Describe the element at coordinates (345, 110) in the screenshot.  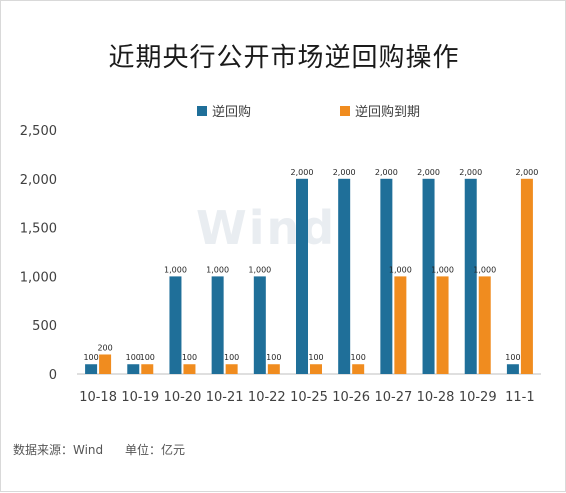
I see `legend-swatch-maturity` at that location.